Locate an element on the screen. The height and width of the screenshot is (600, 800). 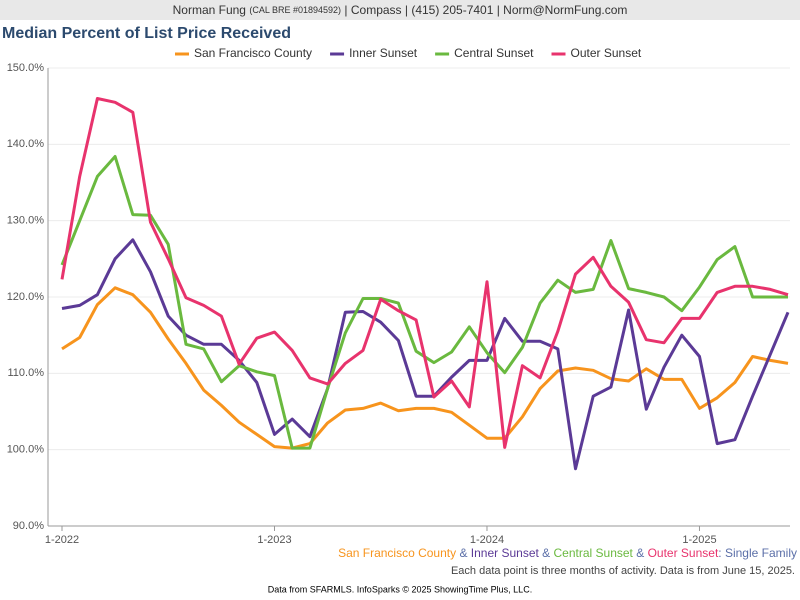
chart-title: Median Percent of List Price Received is located at coordinates (146, 33).